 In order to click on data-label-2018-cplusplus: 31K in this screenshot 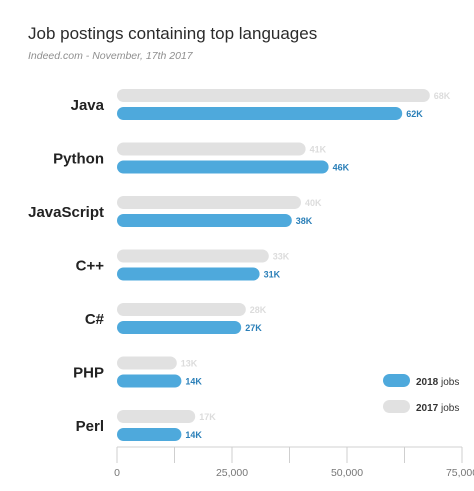, I will do `click(272, 275)`.